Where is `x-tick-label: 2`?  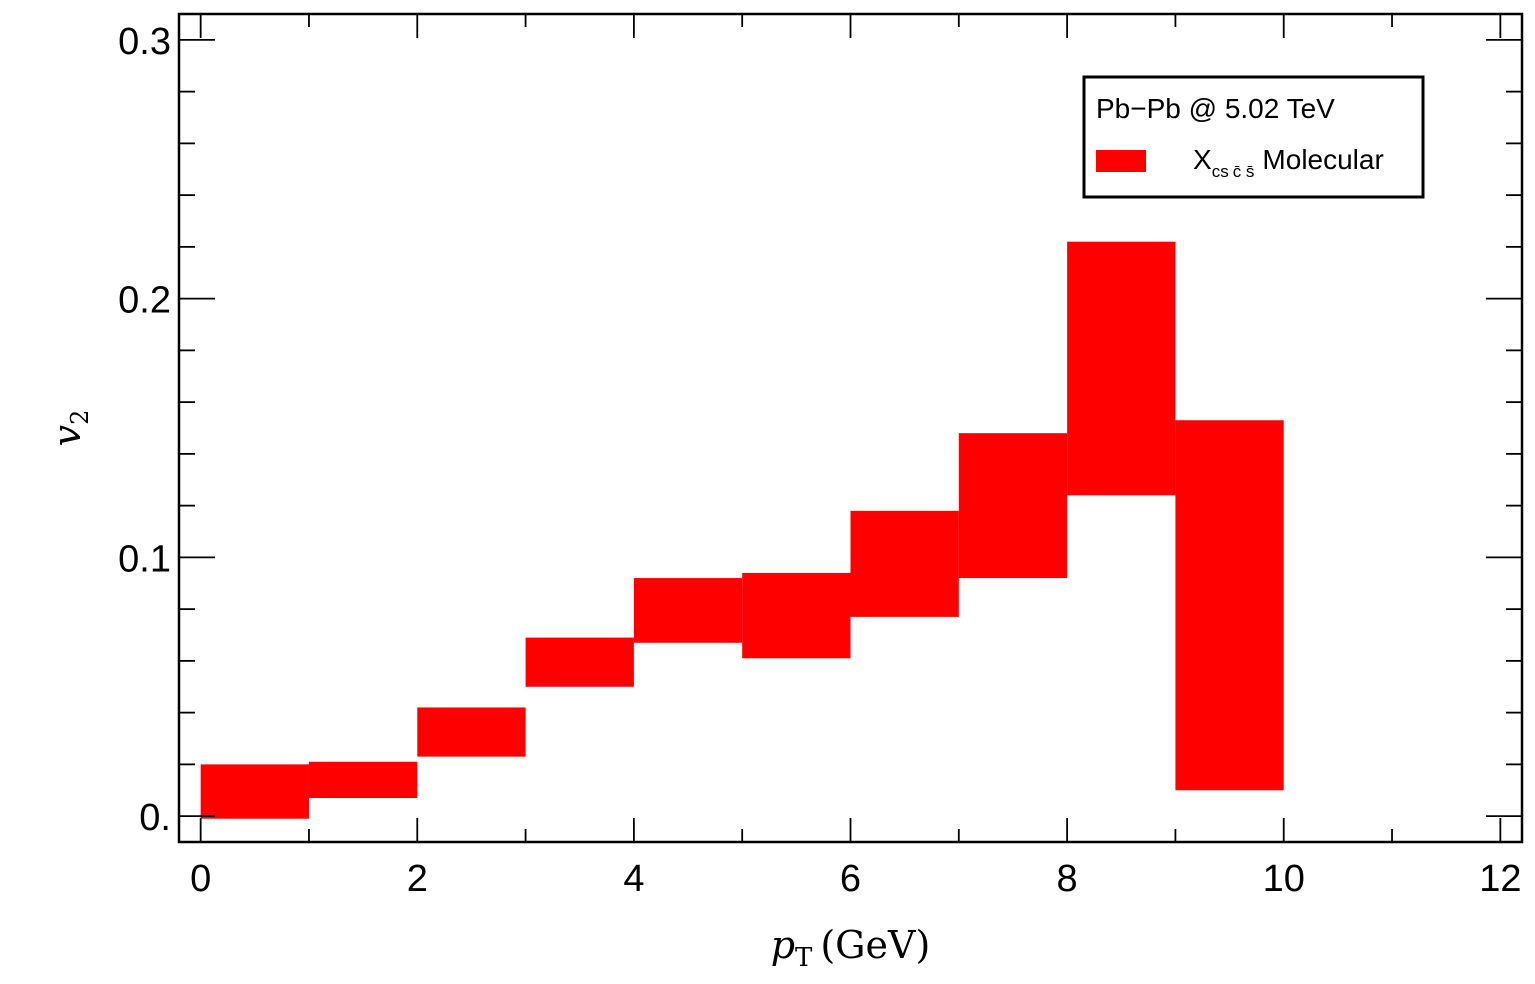
x-tick-label: 2 is located at coordinates (417, 879).